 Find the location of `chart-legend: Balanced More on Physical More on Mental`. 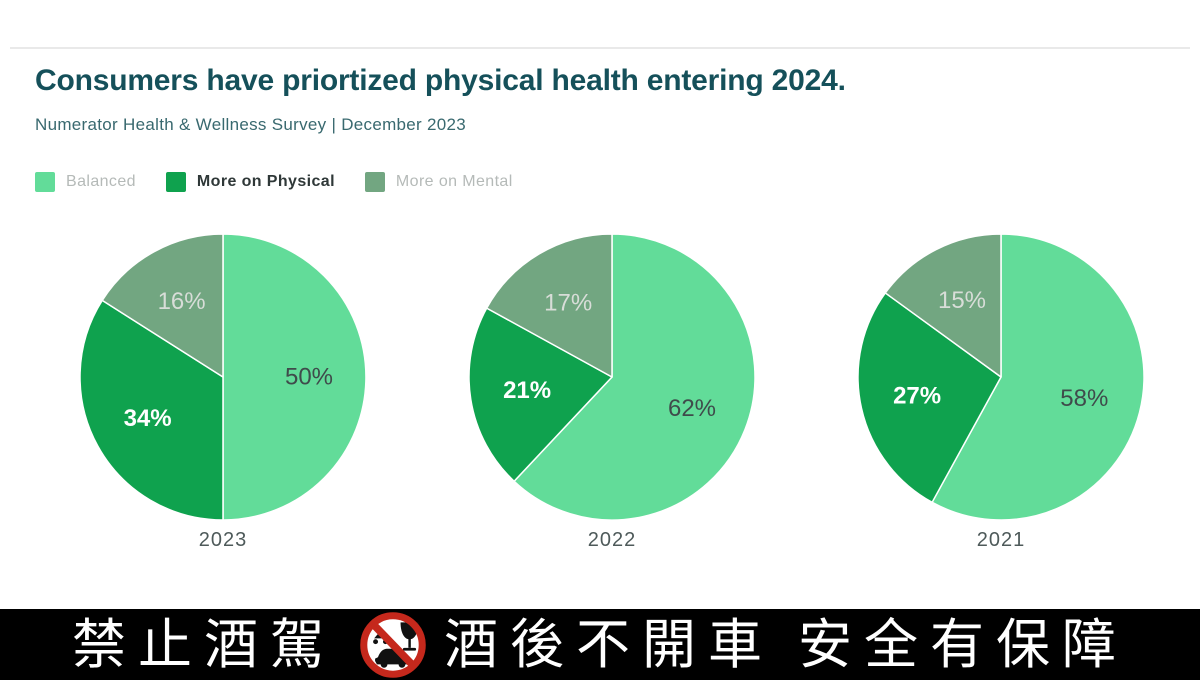

chart-legend: Balanced More on Physical More on Mental is located at coordinates (274, 182).